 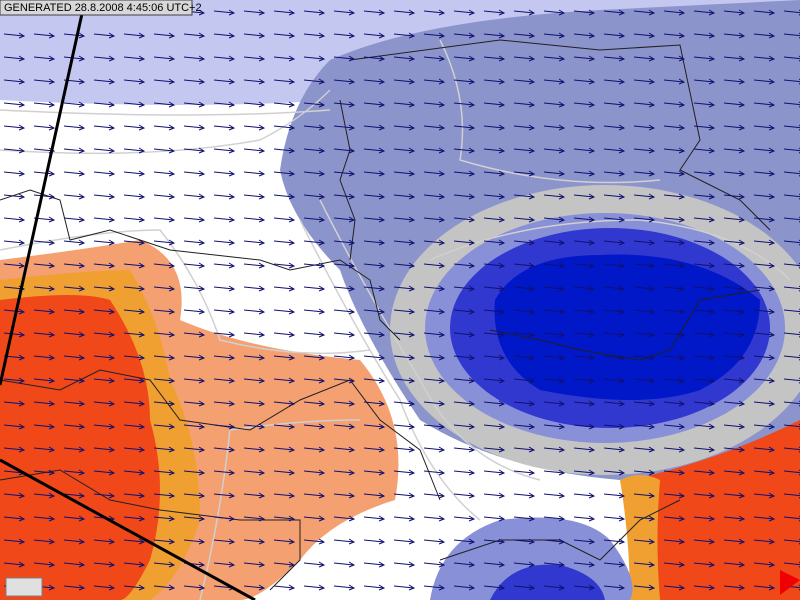 I want to click on legend-icon, so click(x=24, y=587).